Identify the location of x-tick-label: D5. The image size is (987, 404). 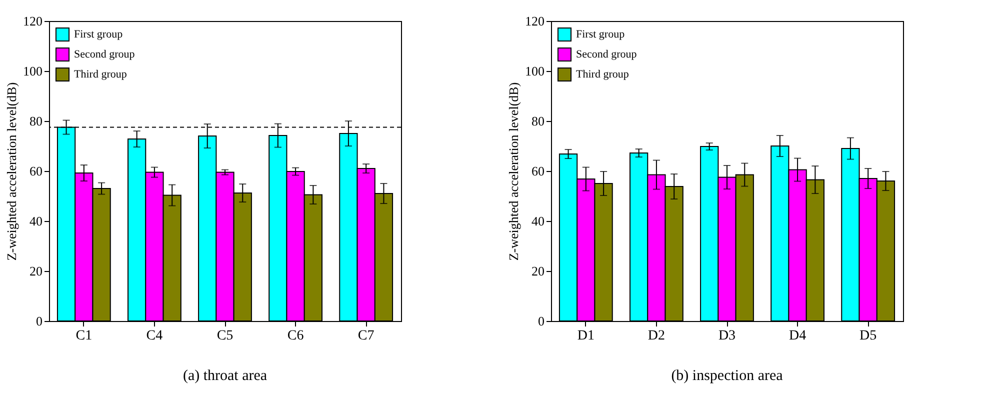
(868, 336).